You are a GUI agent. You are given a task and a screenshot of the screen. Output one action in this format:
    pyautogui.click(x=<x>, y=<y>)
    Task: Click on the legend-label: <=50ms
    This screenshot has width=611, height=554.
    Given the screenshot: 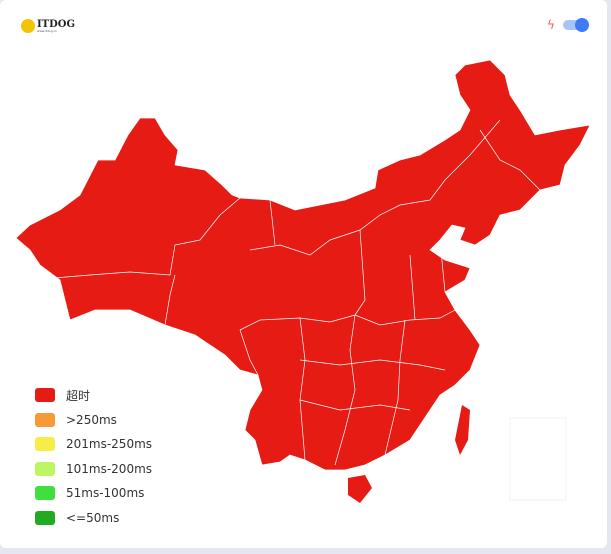 What is the action you would take?
    pyautogui.click(x=93, y=517)
    